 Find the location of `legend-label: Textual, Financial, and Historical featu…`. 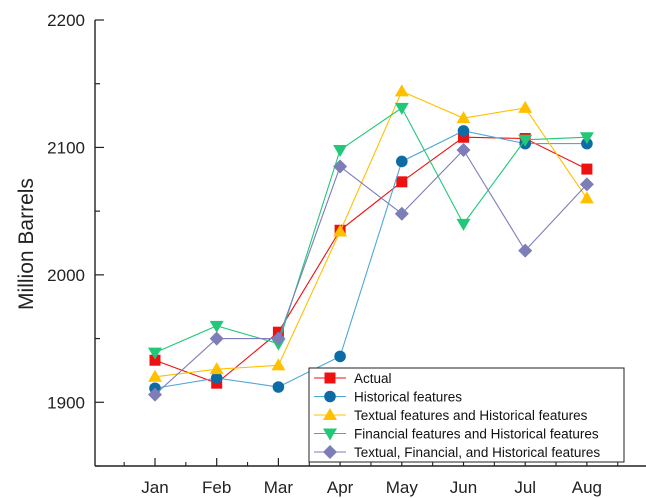

legend-label: Textual, Financial, and Historical featu… is located at coordinates (477, 452).